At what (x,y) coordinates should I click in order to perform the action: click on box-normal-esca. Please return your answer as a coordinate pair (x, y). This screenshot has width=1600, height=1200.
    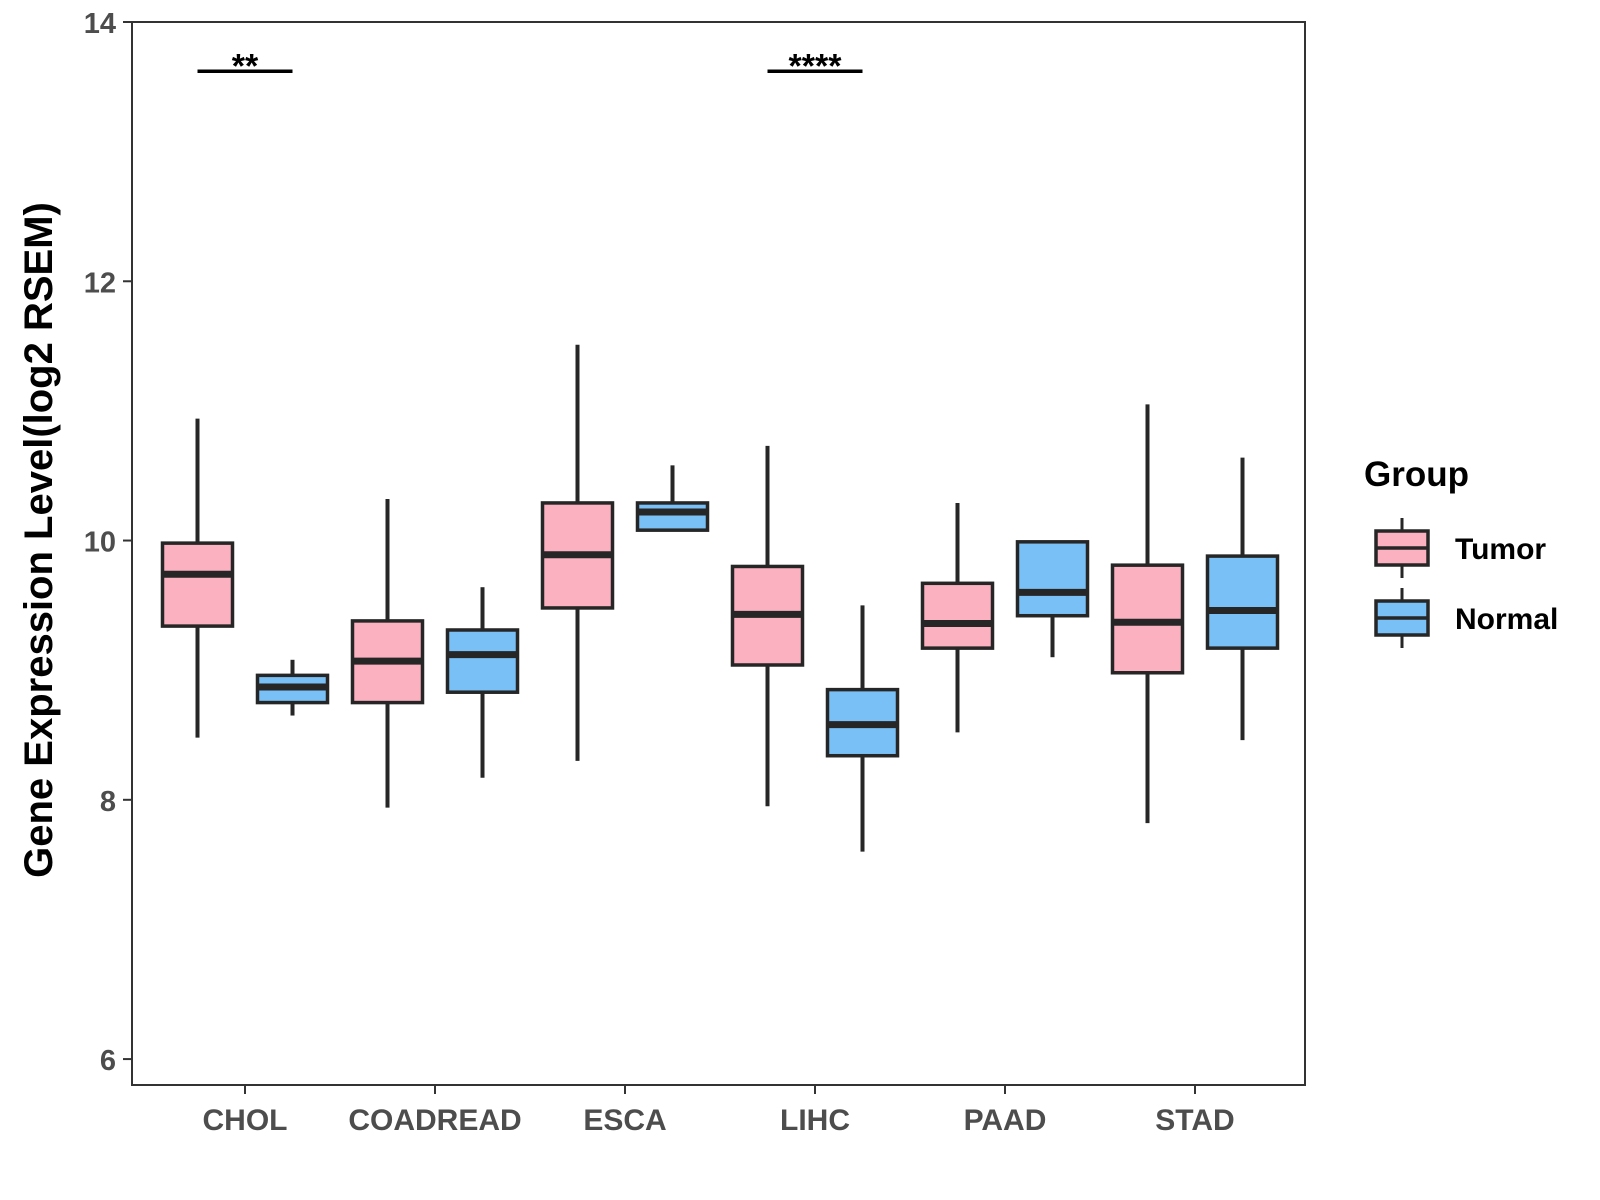
    Looking at the image, I should click on (672, 498).